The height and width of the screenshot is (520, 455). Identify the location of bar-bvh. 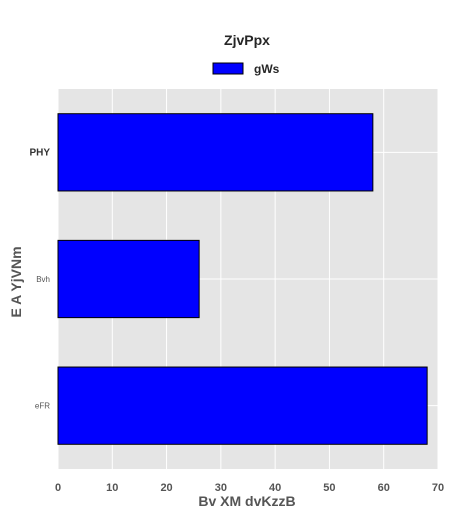
(128, 279).